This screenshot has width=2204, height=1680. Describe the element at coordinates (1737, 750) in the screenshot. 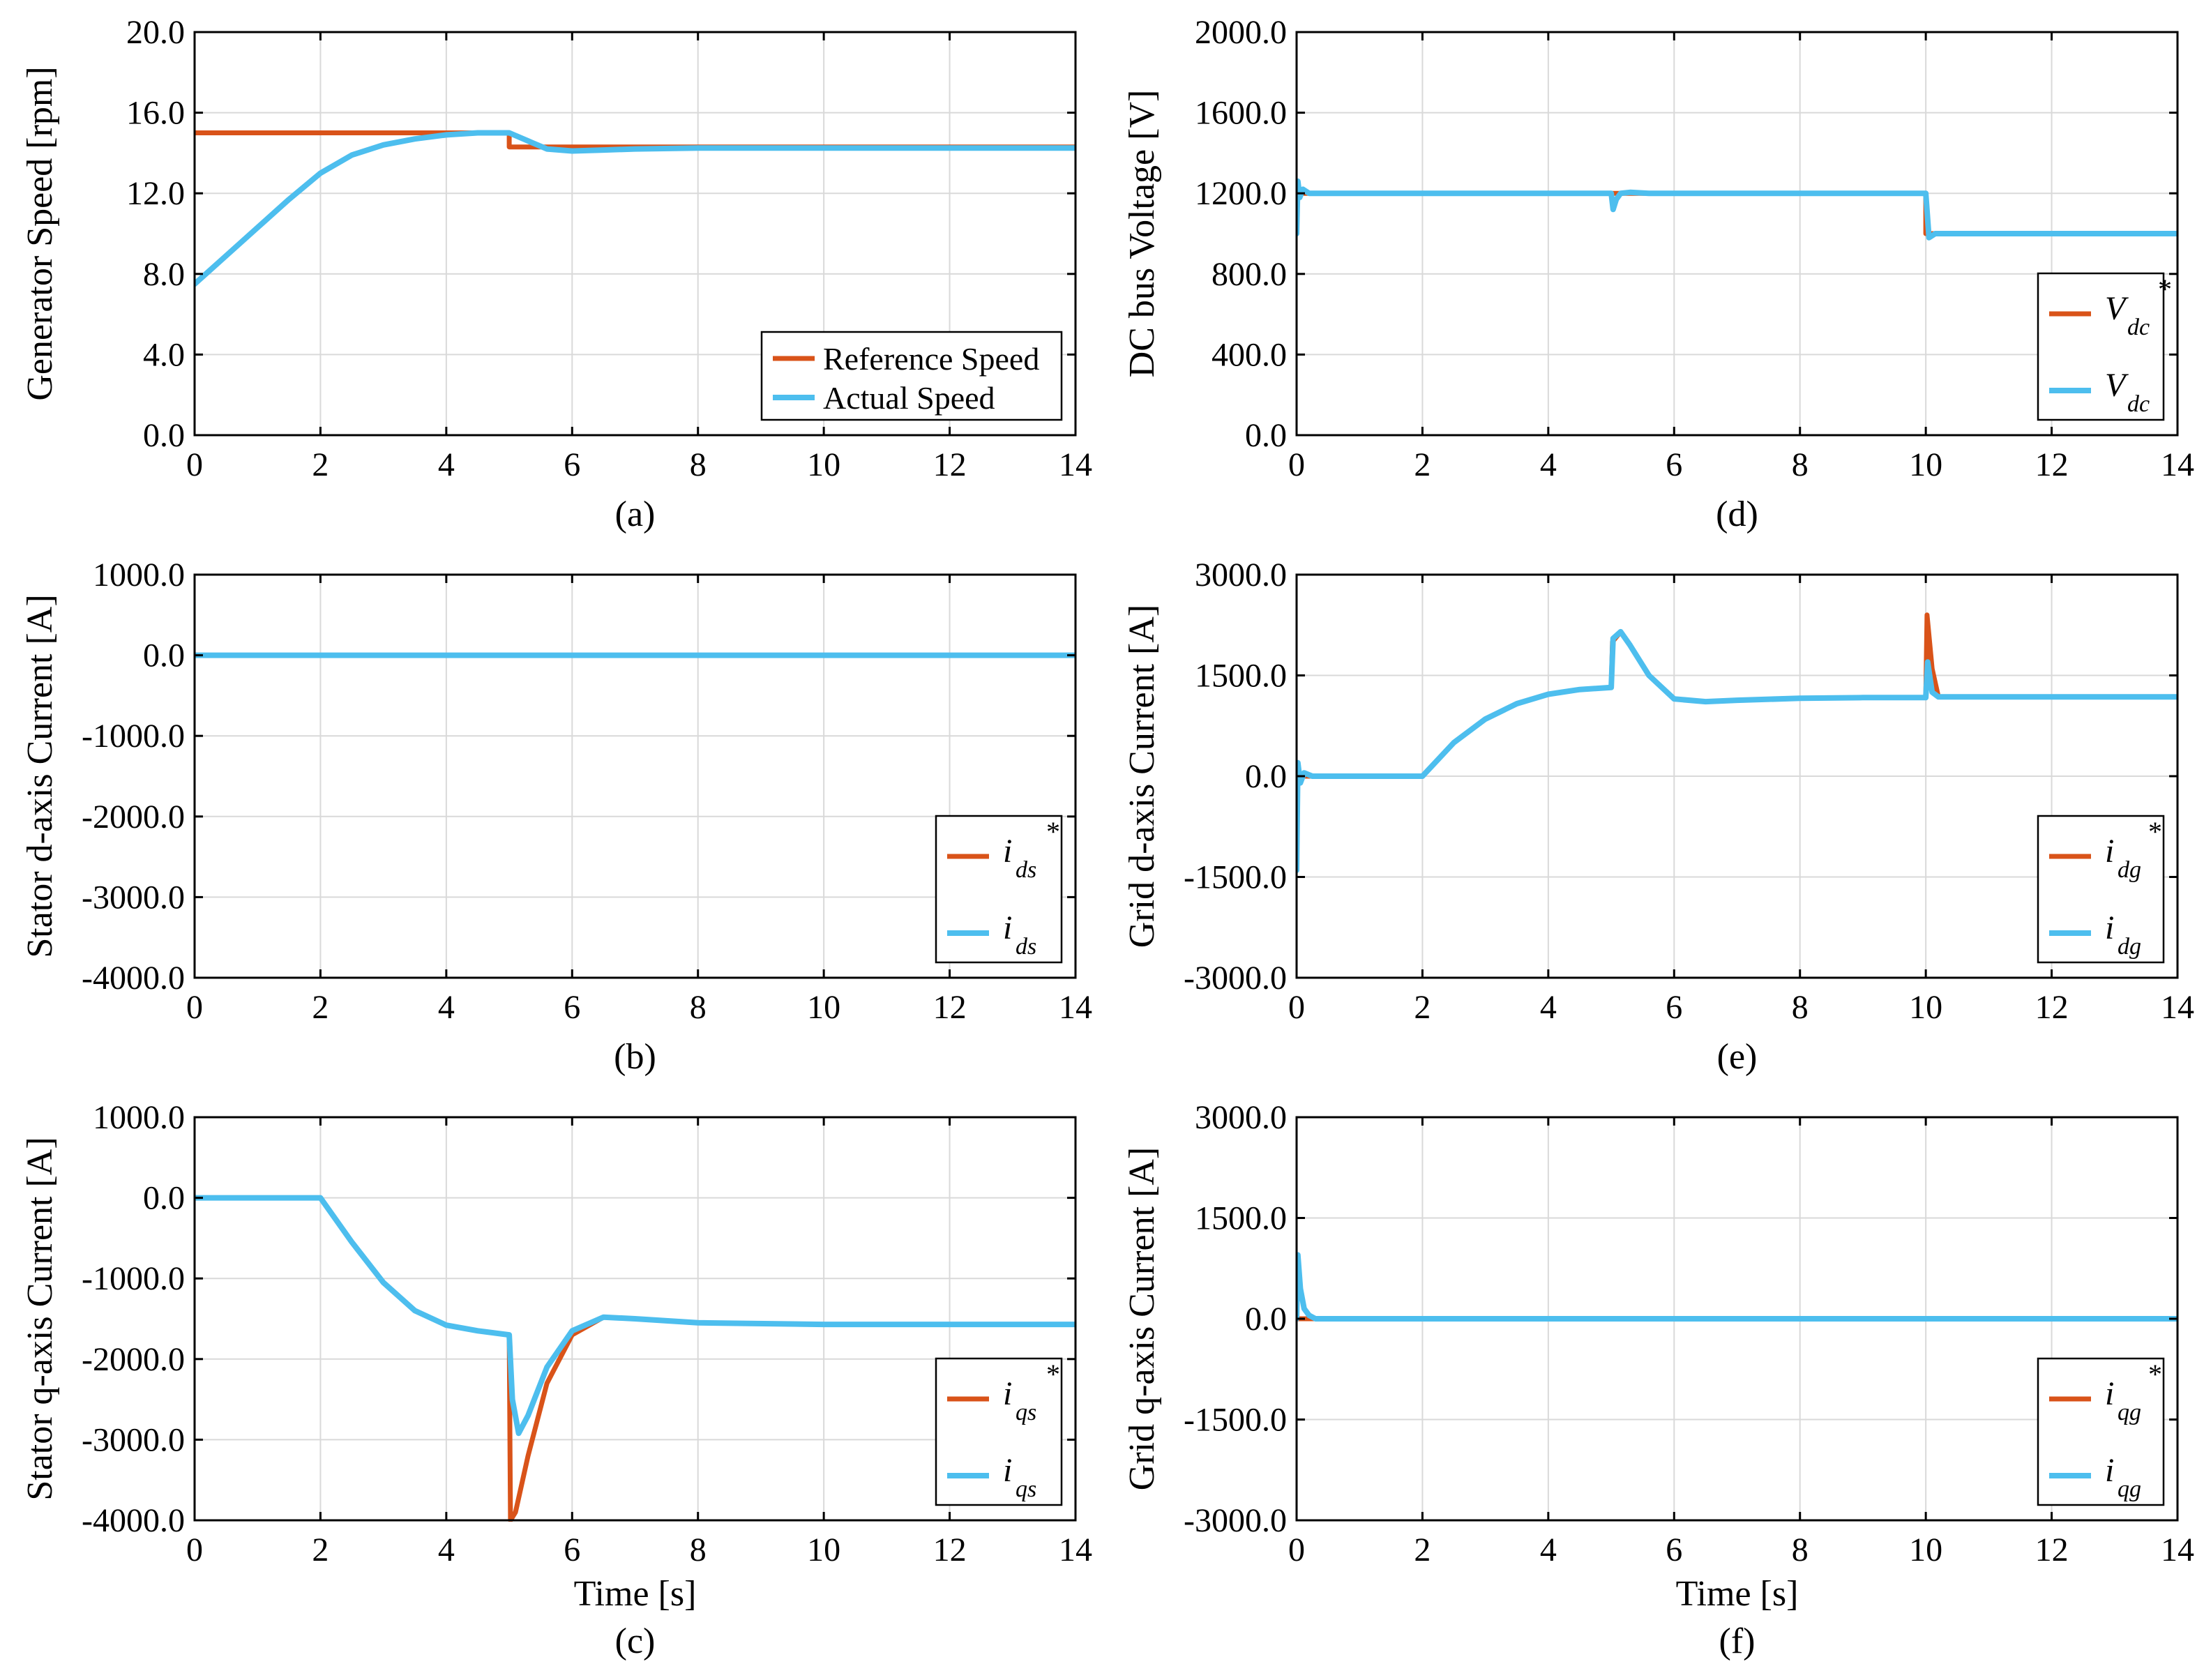

I see `series-line-e-actual` at that location.